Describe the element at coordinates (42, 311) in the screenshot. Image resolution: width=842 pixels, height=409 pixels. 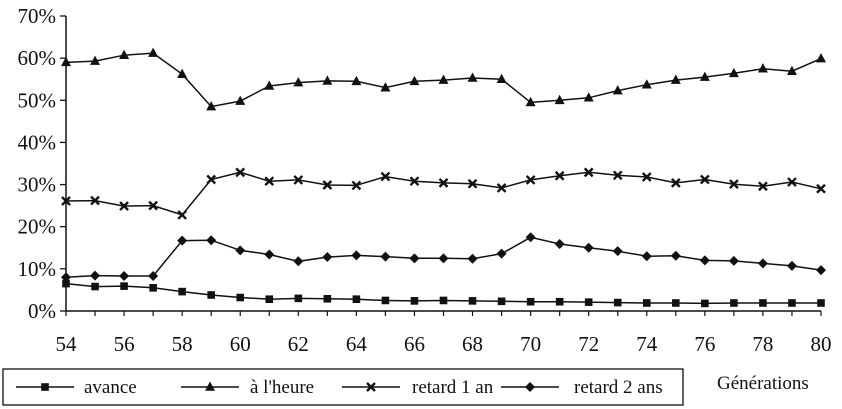
I see `y-tick-label: 0%` at that location.